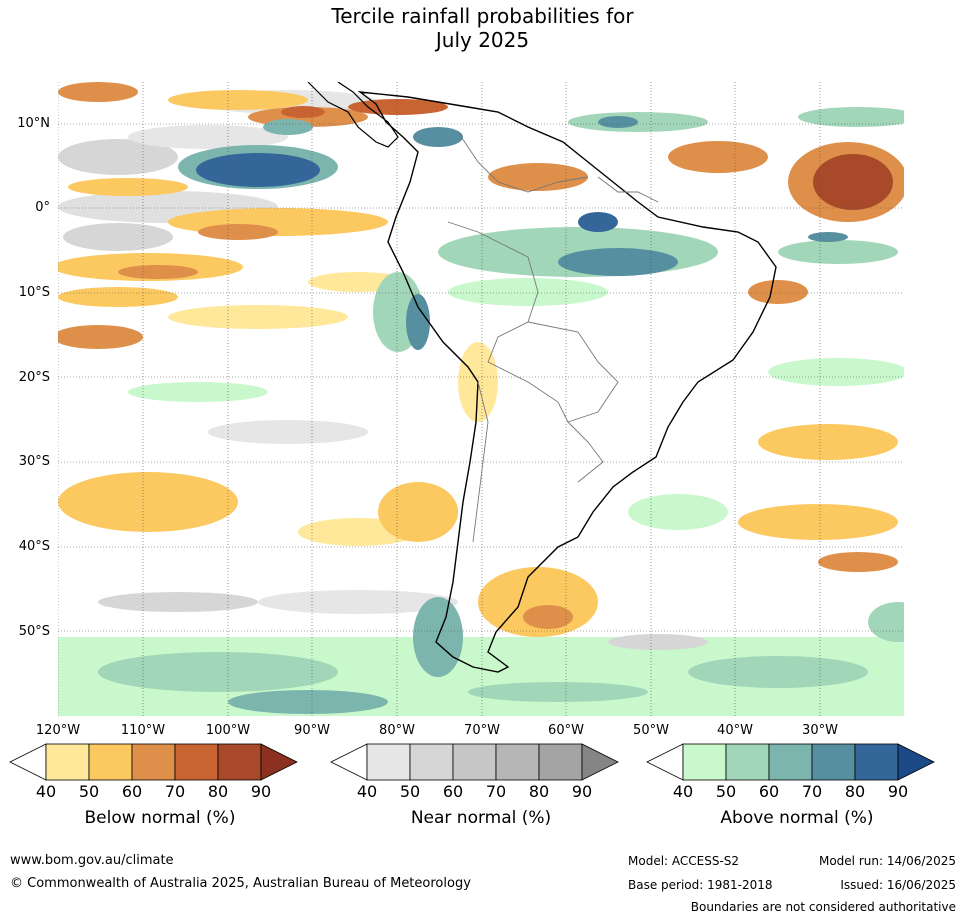 The height and width of the screenshot is (919, 965). What do you see at coordinates (482, 40) in the screenshot?
I see `title-line-2: July 2025` at bounding box center [482, 40].